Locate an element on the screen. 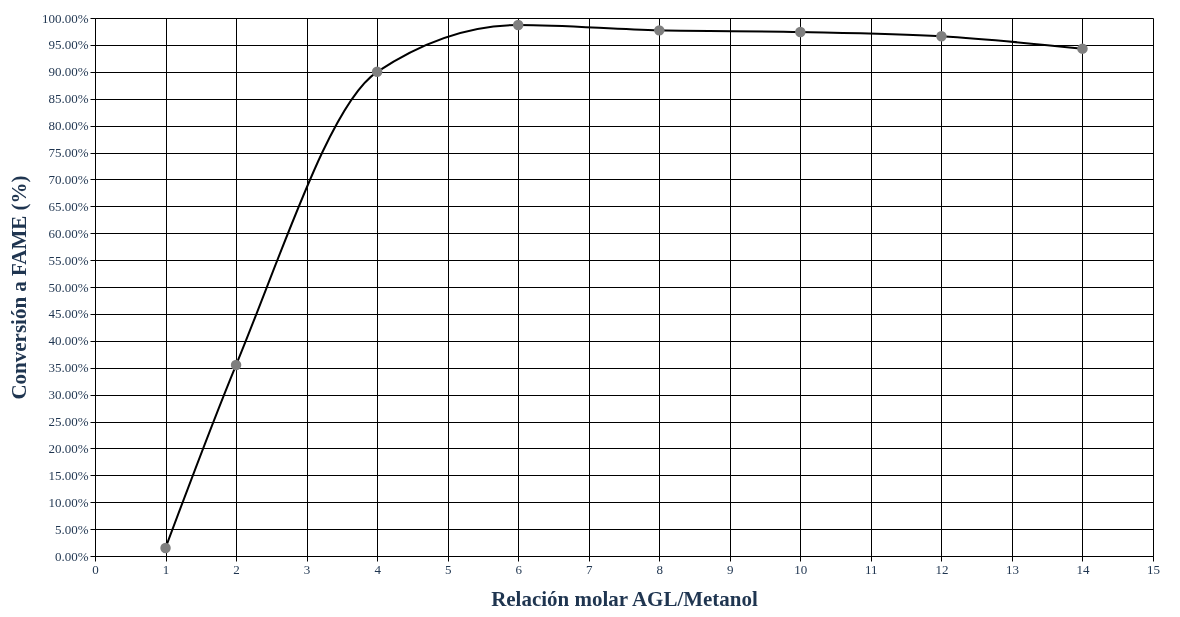 This screenshot has height=617, width=1180. y-tick-label: 35.00% is located at coordinates (68, 368).